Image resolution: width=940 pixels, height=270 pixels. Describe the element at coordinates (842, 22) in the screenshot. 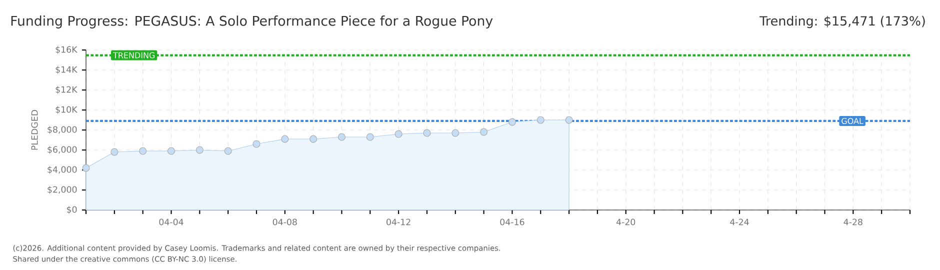

I see `chart-subtitle: Trending: $15,471 (173%)` at that location.